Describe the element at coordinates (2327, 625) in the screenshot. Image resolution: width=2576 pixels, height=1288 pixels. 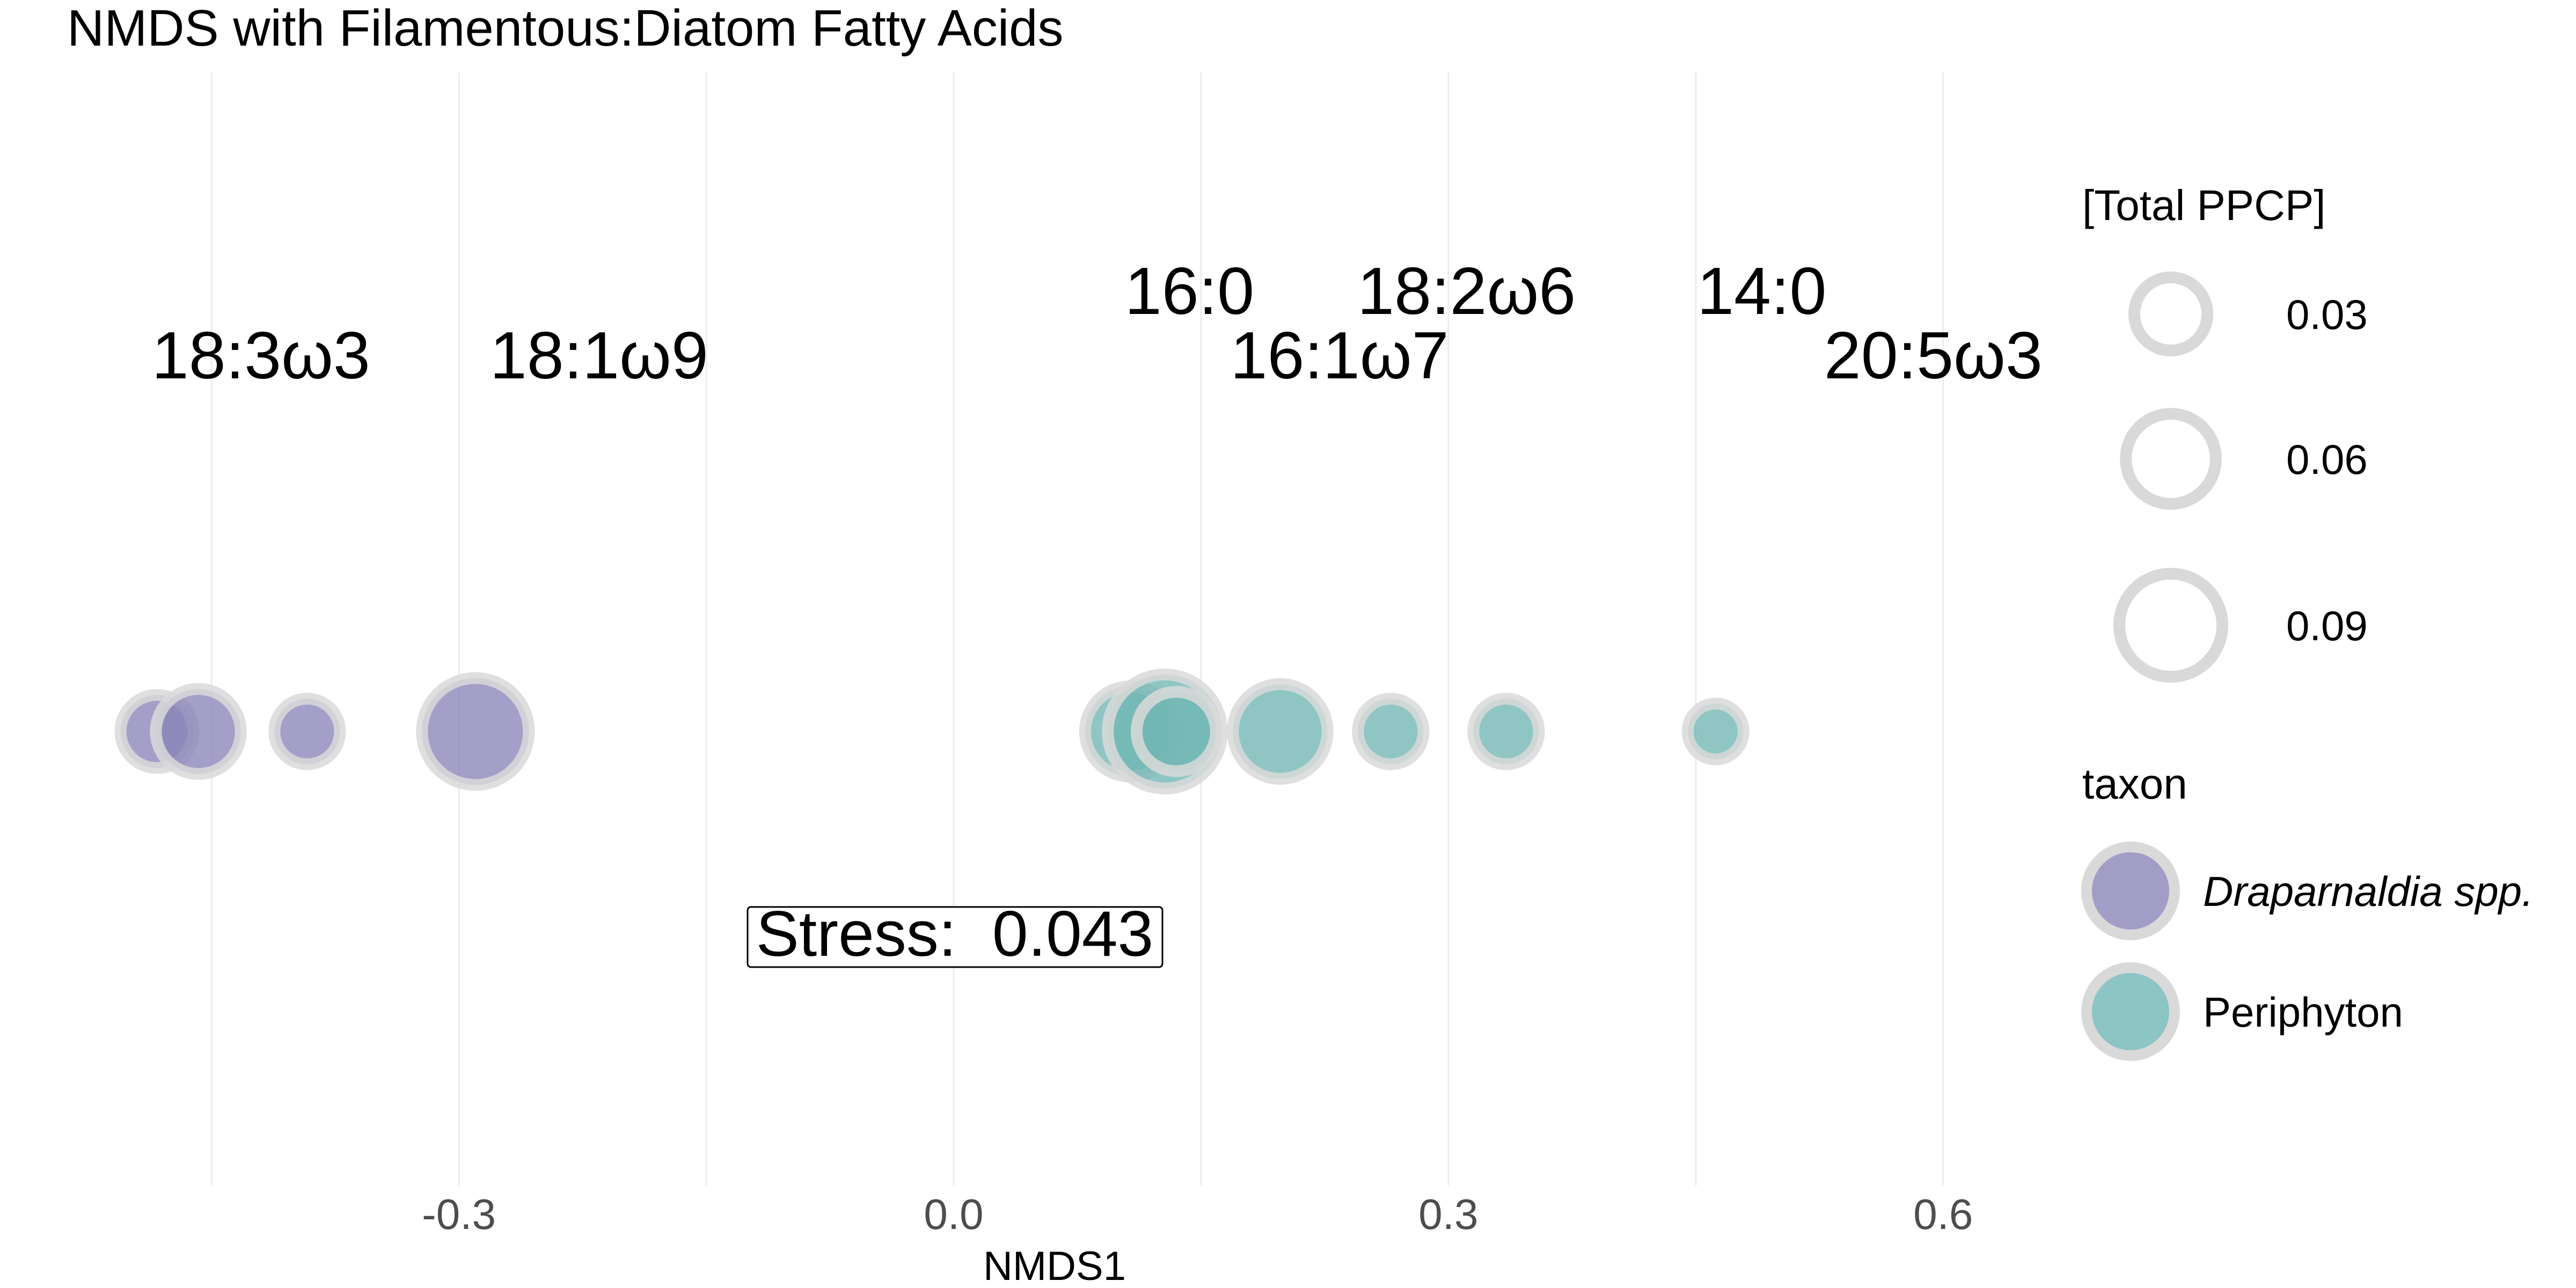
I see `size-legend-label: 0.09` at that location.